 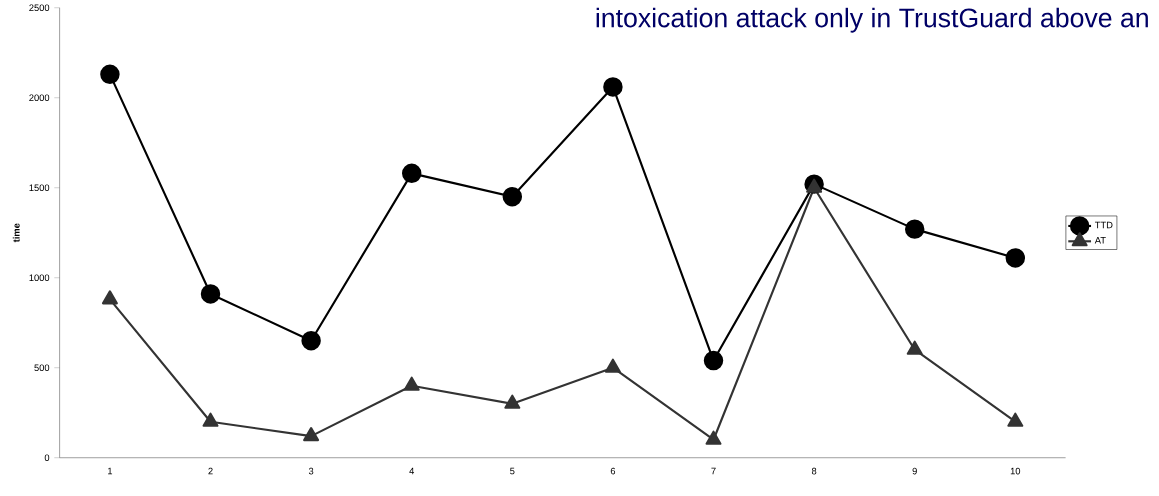 I want to click on legend-label: AT, so click(x=1100, y=240).